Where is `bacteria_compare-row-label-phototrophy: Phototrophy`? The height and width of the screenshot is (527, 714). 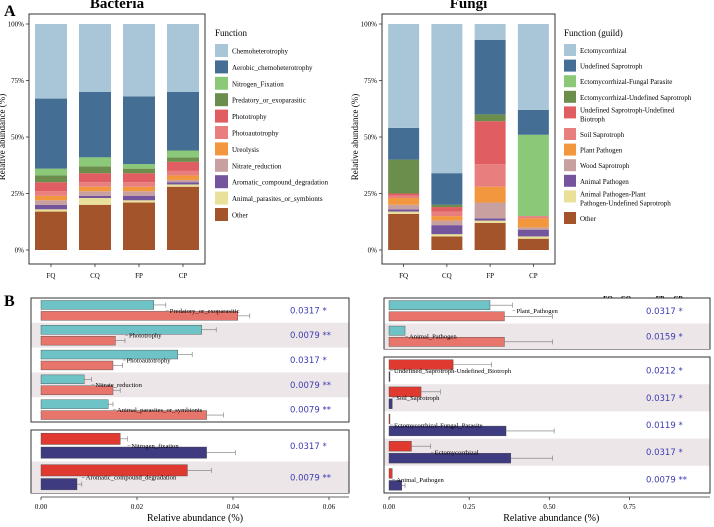
bacteria_compare-row-label-phototrophy: Phototrophy is located at coordinates (145, 336).